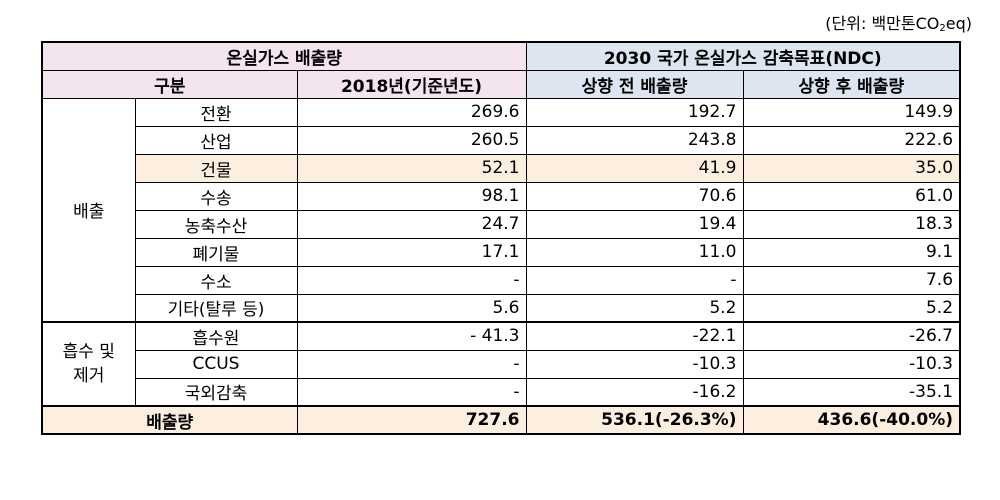 This screenshot has width=1000, height=500. What do you see at coordinates (411, 112) in the screenshot?
I see `row-2018: 269.6` at bounding box center [411, 112].